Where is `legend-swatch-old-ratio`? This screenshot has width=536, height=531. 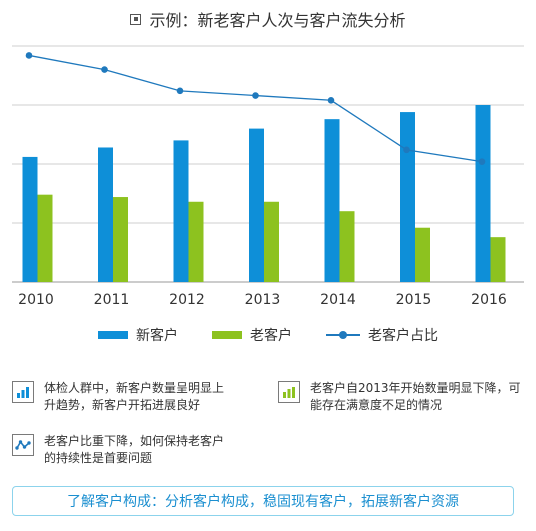 legend-swatch-old-ratio is located at coordinates (343, 335).